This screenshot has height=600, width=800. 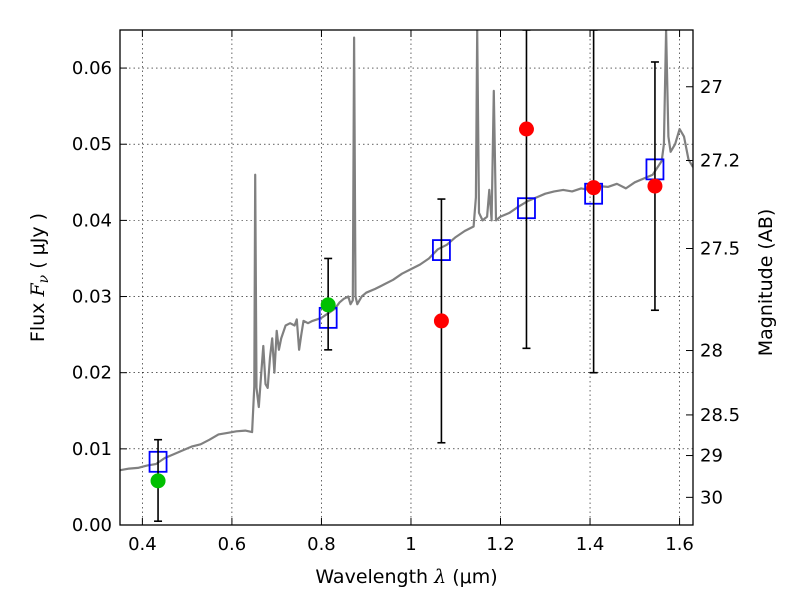 What do you see at coordinates (142, 544) in the screenshot?
I see `x-tick-label: 0.4` at bounding box center [142, 544].